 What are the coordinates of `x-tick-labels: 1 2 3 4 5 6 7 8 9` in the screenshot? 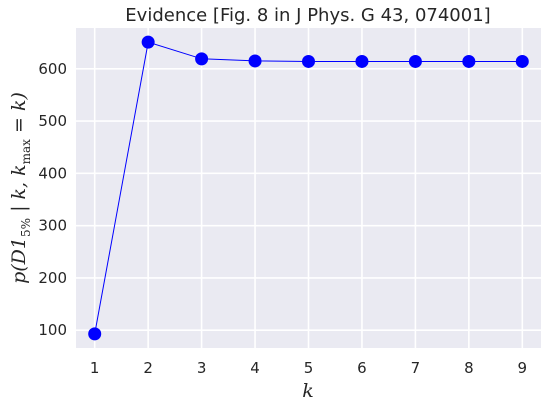 It's located at (308, 368).